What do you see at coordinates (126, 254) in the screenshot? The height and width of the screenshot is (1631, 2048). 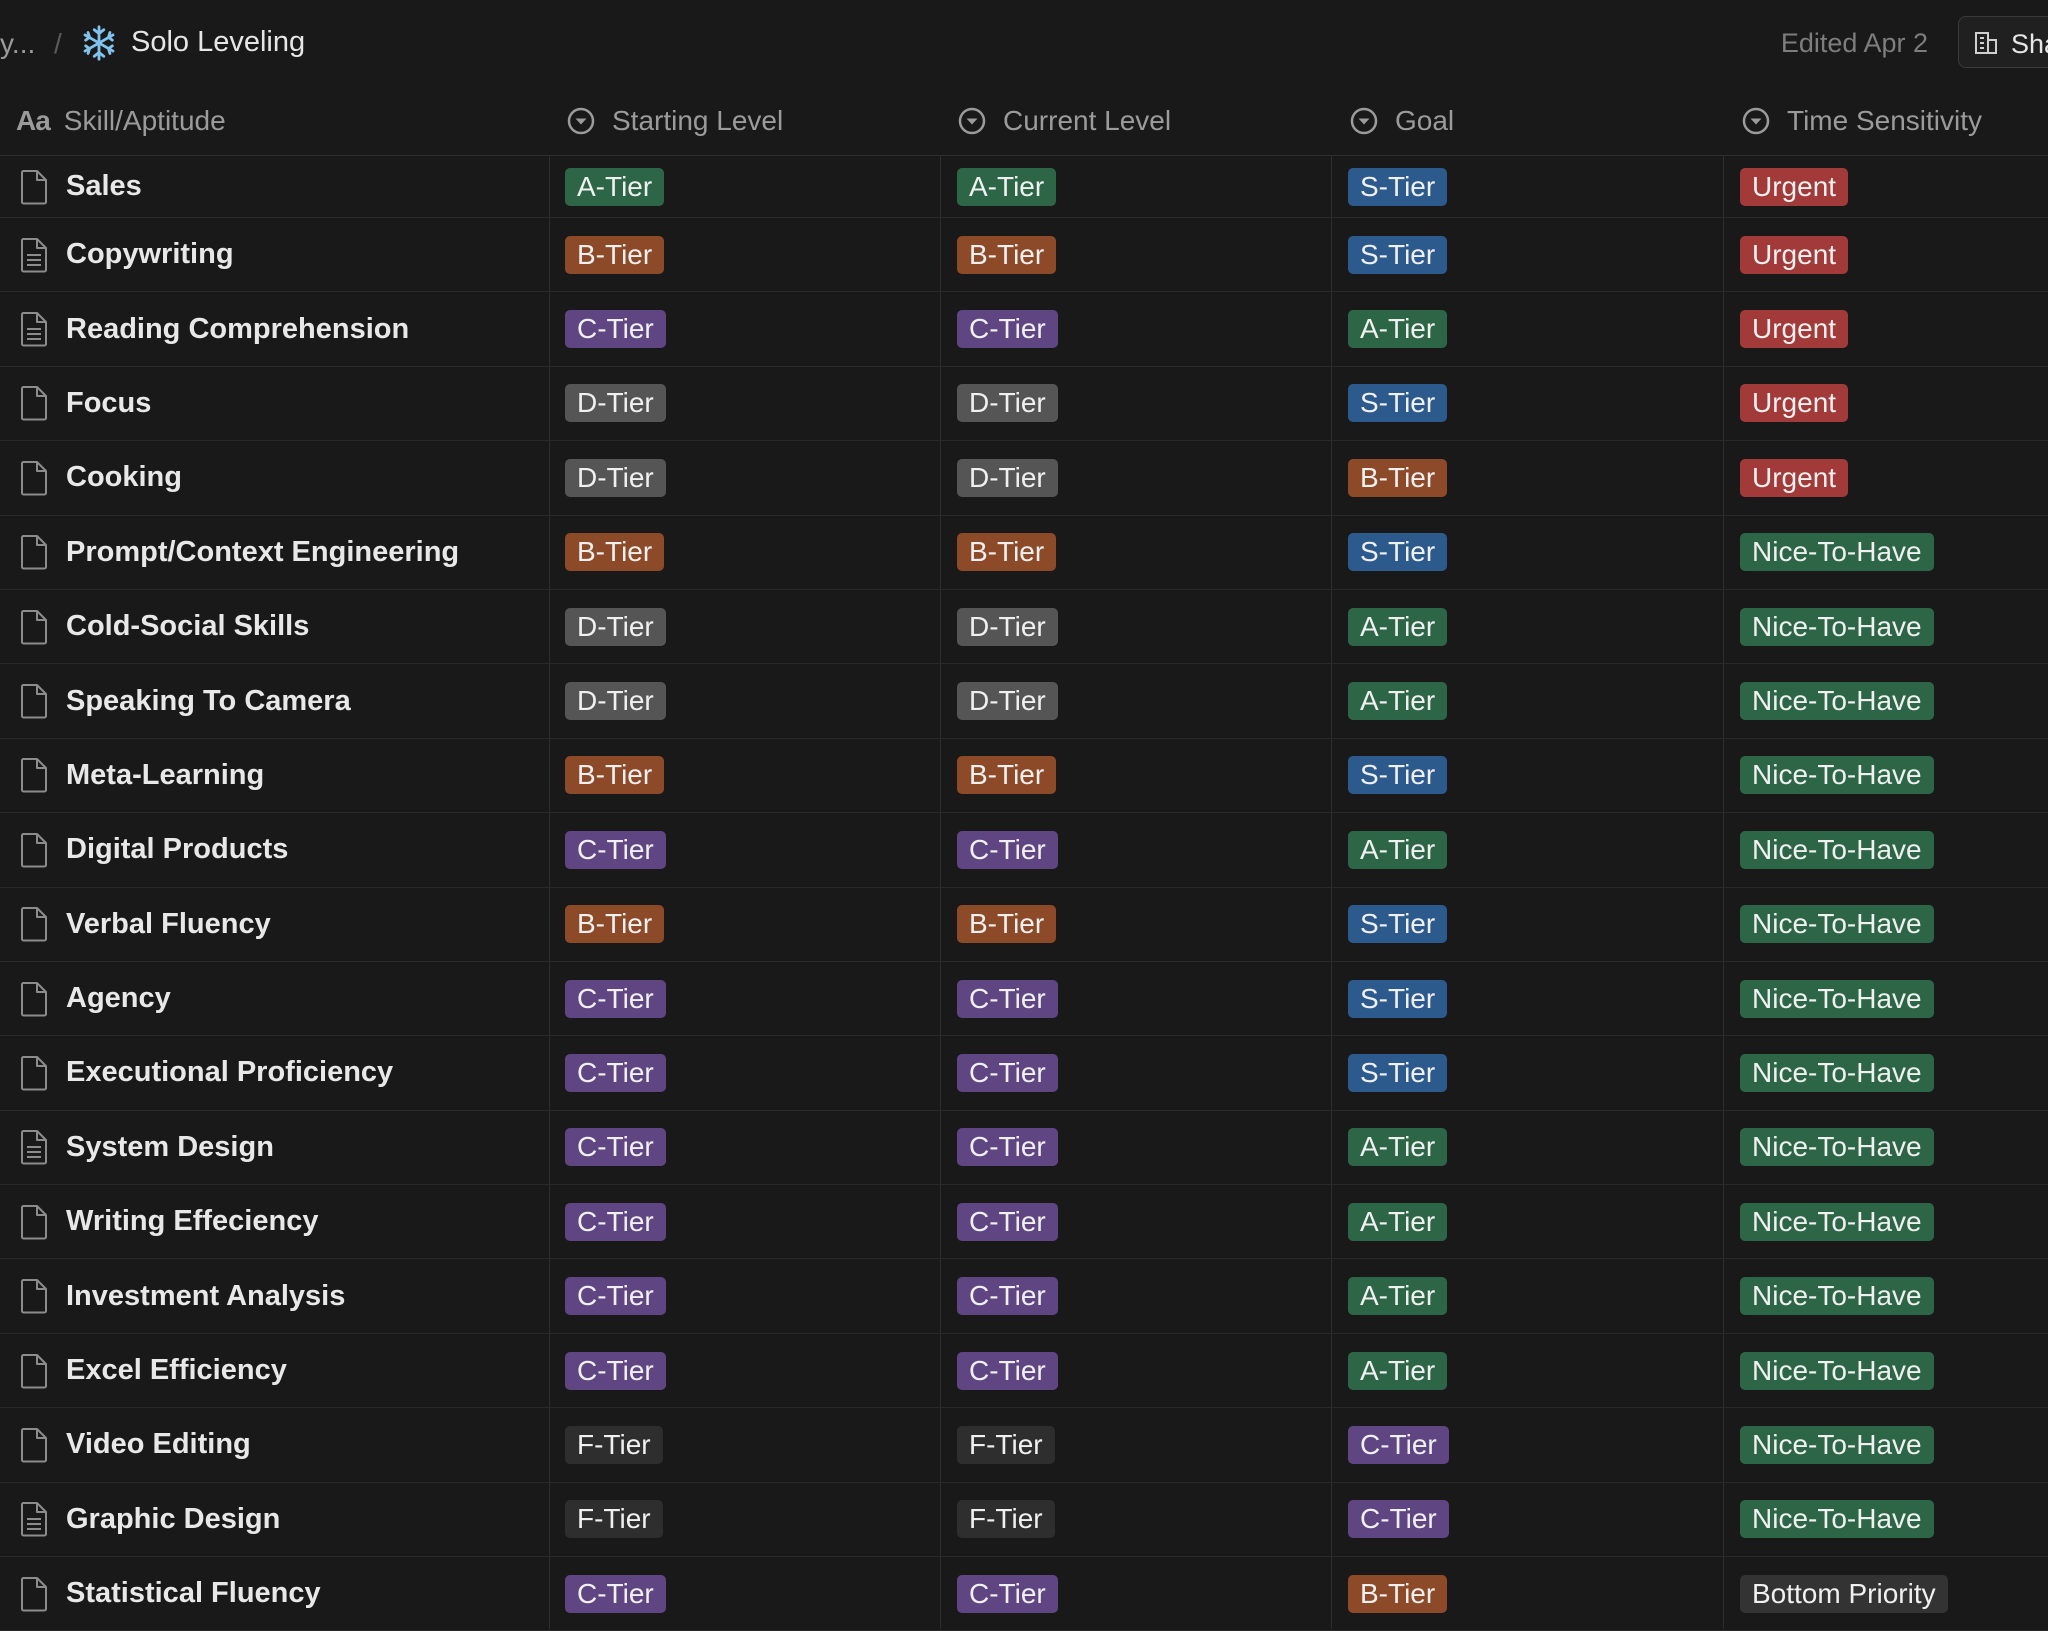 I see `skill-cell: Copywriting` at bounding box center [126, 254].